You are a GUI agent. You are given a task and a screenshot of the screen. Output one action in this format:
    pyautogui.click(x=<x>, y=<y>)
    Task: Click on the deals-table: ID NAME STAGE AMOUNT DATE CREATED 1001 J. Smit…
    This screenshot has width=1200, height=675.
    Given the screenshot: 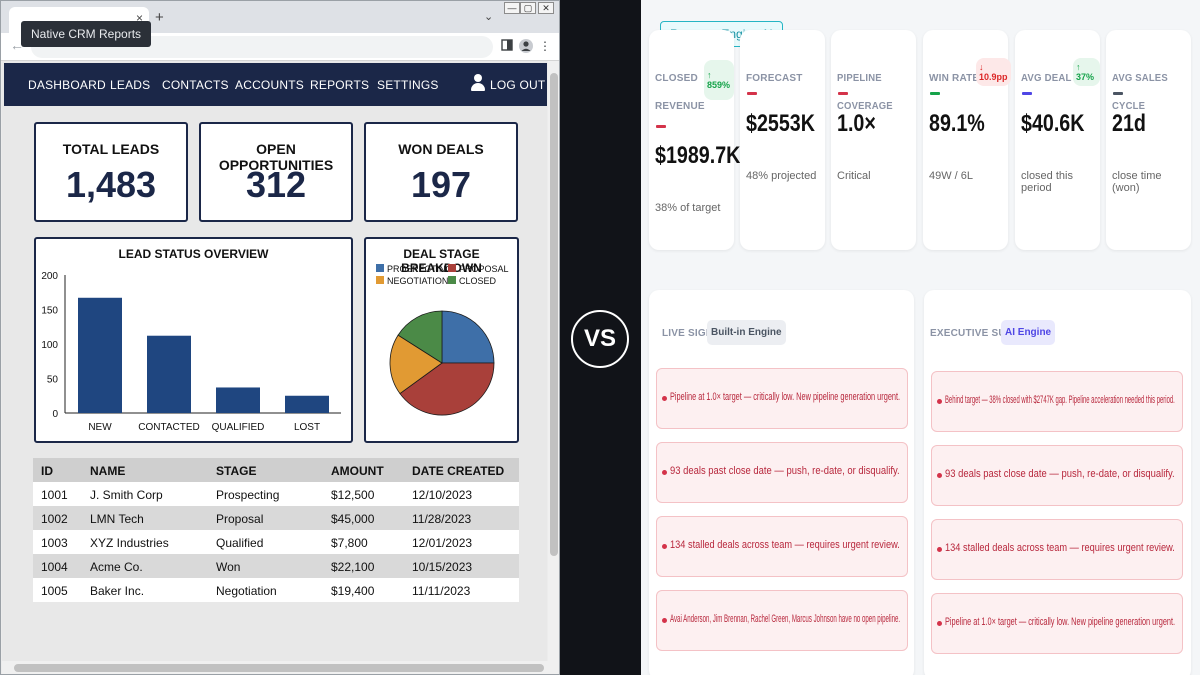 What is the action you would take?
    pyautogui.click(x=276, y=530)
    